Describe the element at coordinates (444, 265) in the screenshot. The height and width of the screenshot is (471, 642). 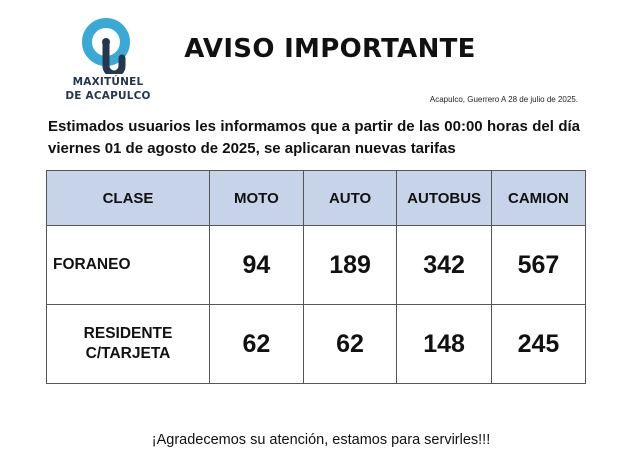
I see `rate-cell: 342` at that location.